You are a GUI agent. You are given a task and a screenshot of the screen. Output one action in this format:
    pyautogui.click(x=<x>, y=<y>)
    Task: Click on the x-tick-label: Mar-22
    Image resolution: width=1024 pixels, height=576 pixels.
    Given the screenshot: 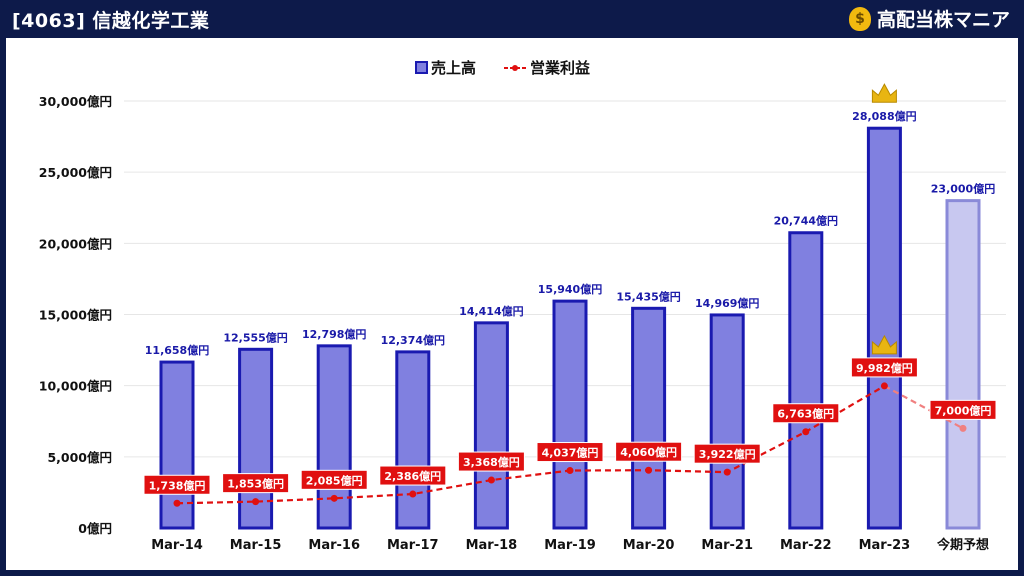 What is the action you would take?
    pyautogui.click(x=806, y=545)
    